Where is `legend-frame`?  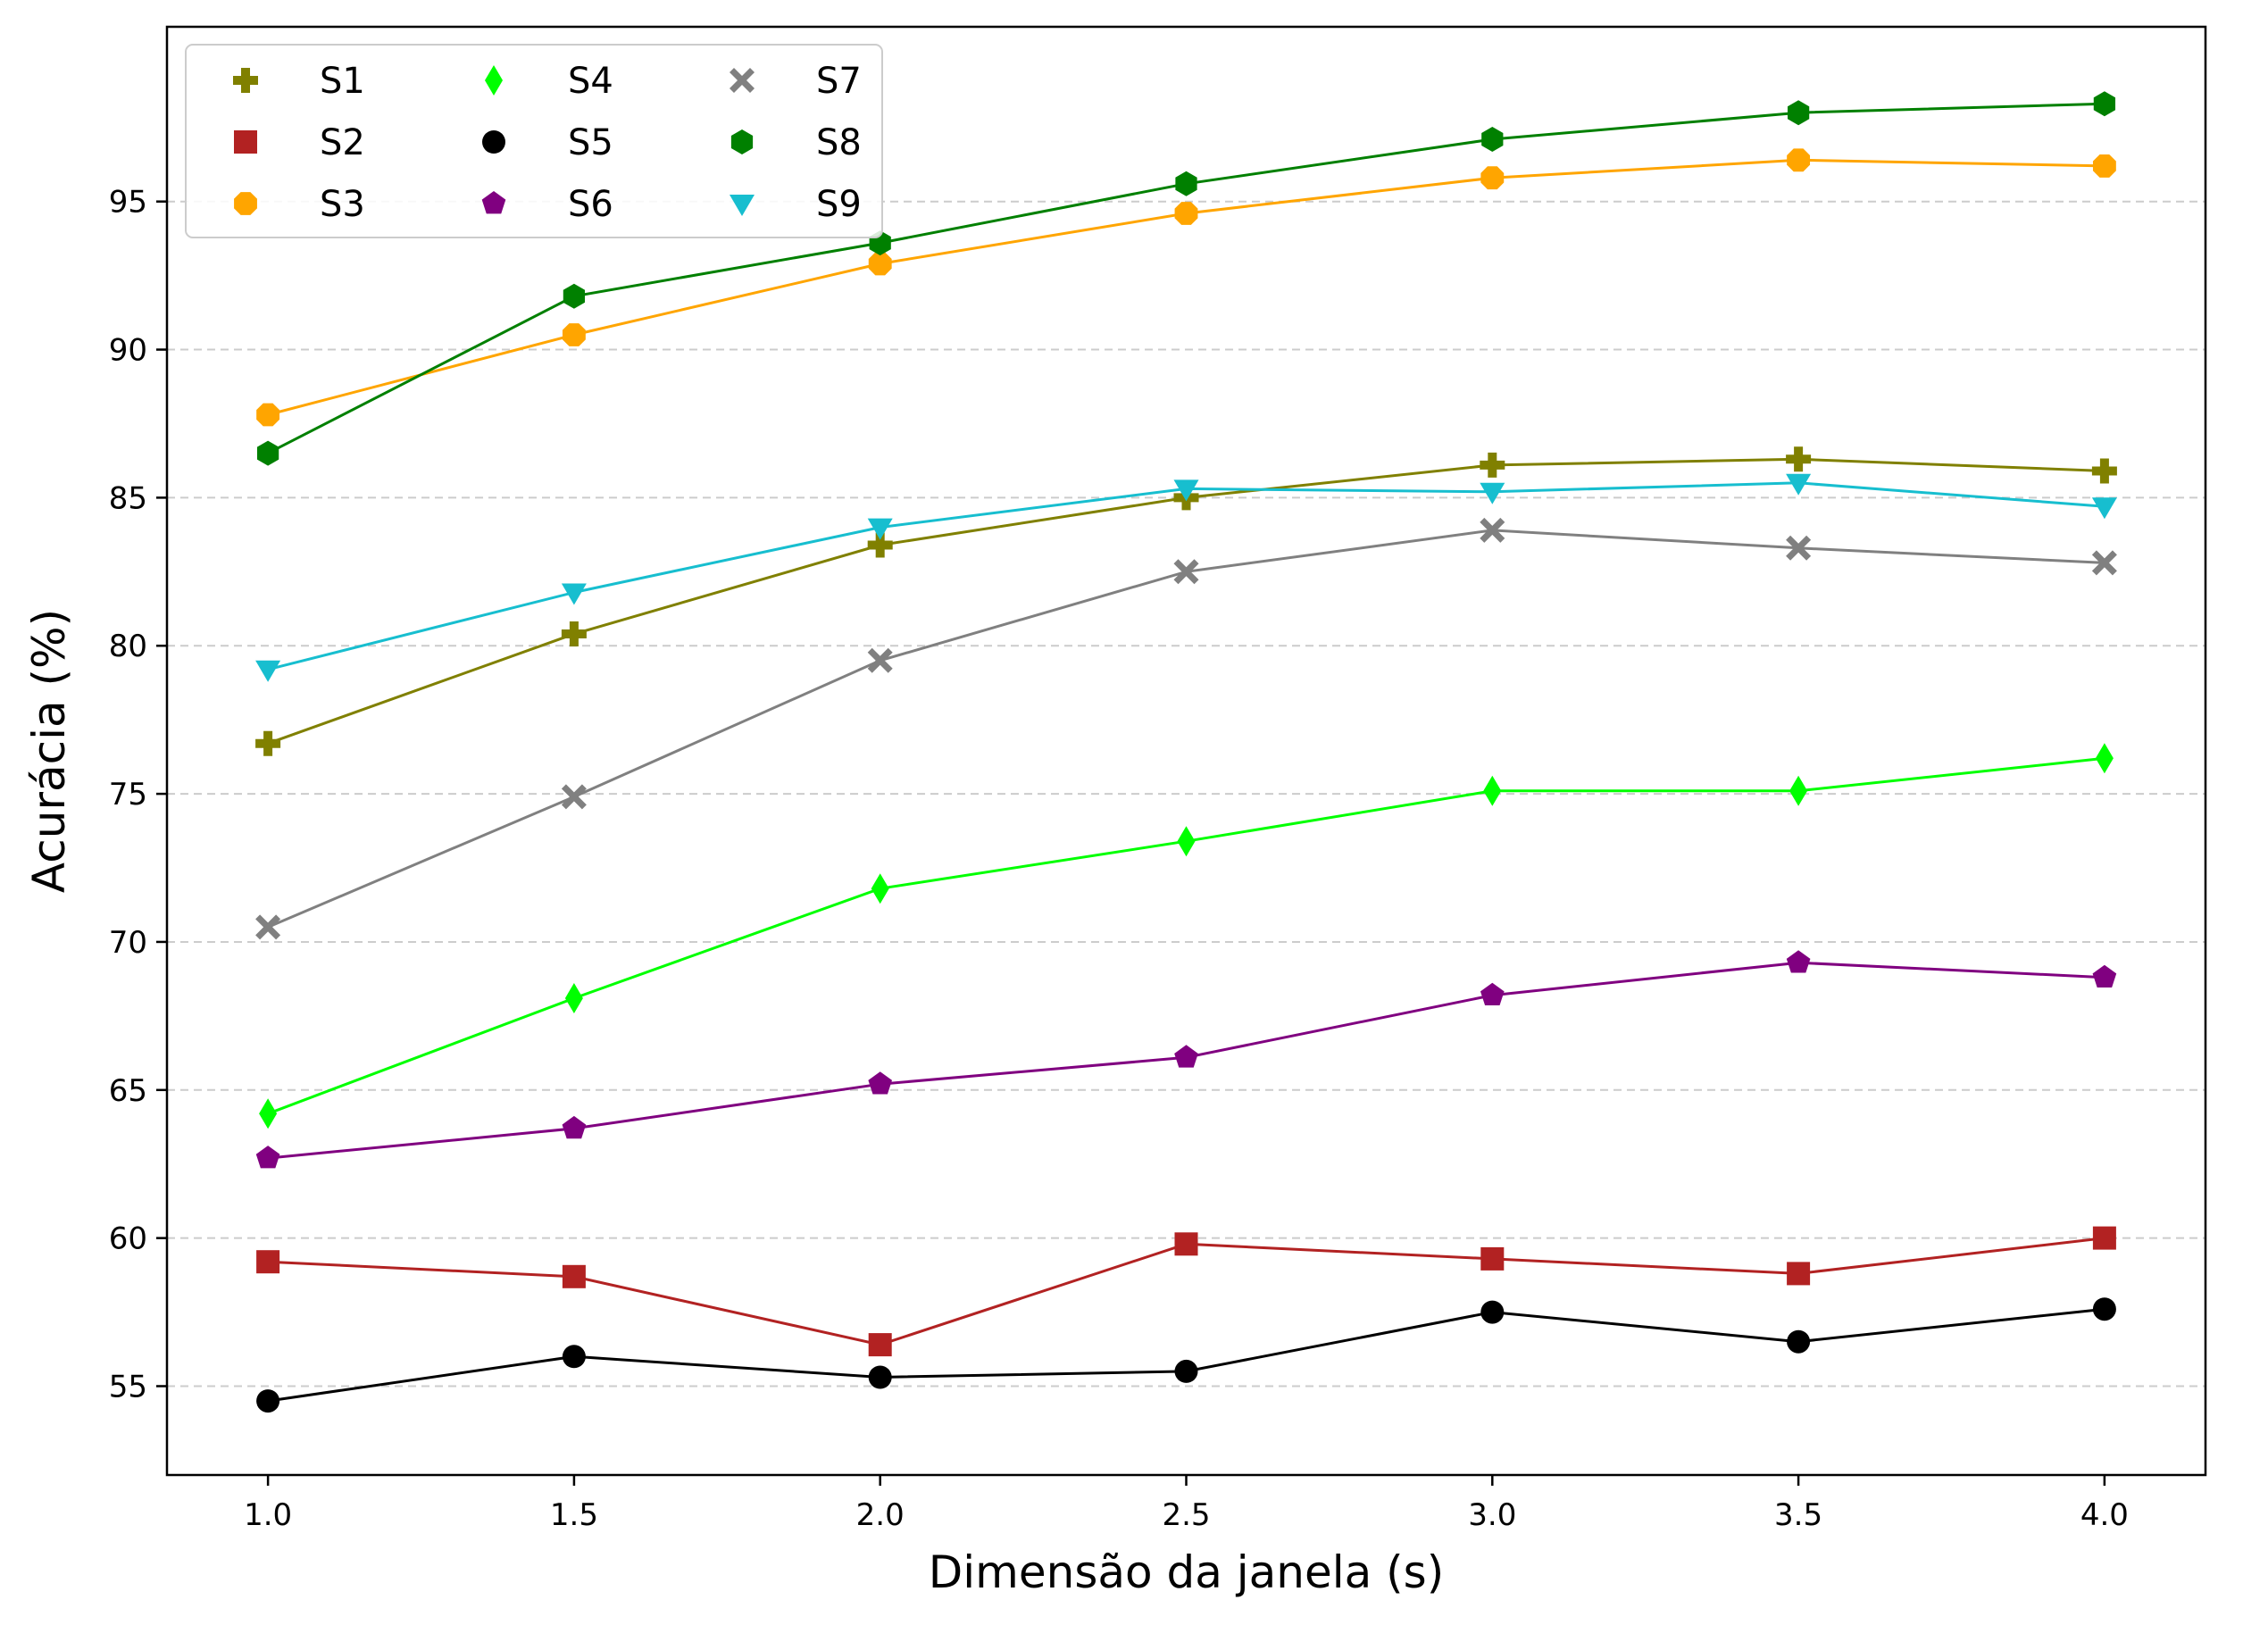
legend-frame is located at coordinates (534, 141).